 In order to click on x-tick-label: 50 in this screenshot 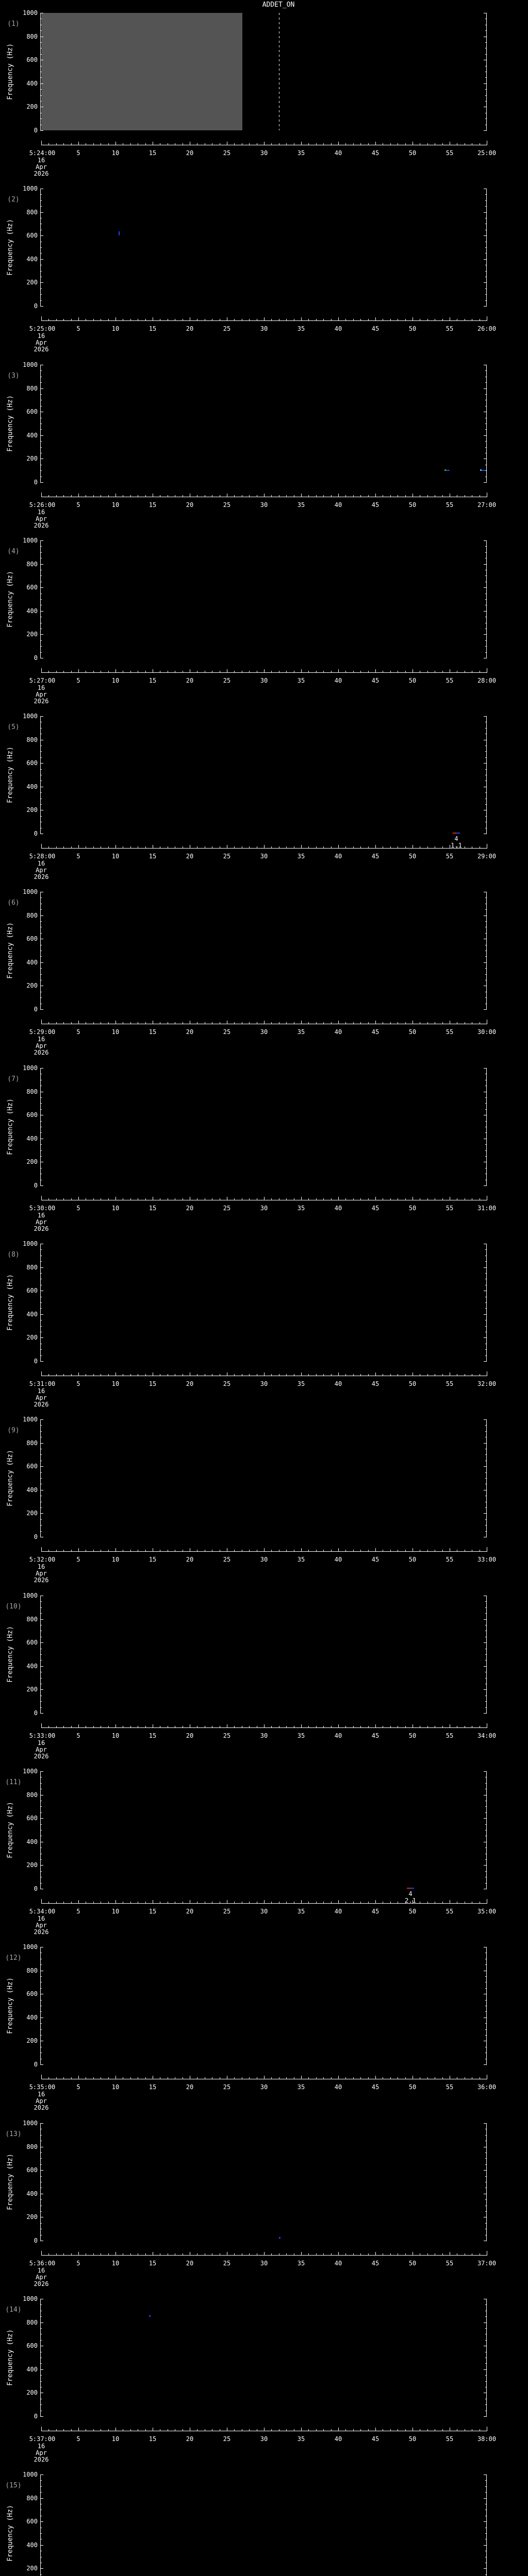, I will do `click(412, 328)`.